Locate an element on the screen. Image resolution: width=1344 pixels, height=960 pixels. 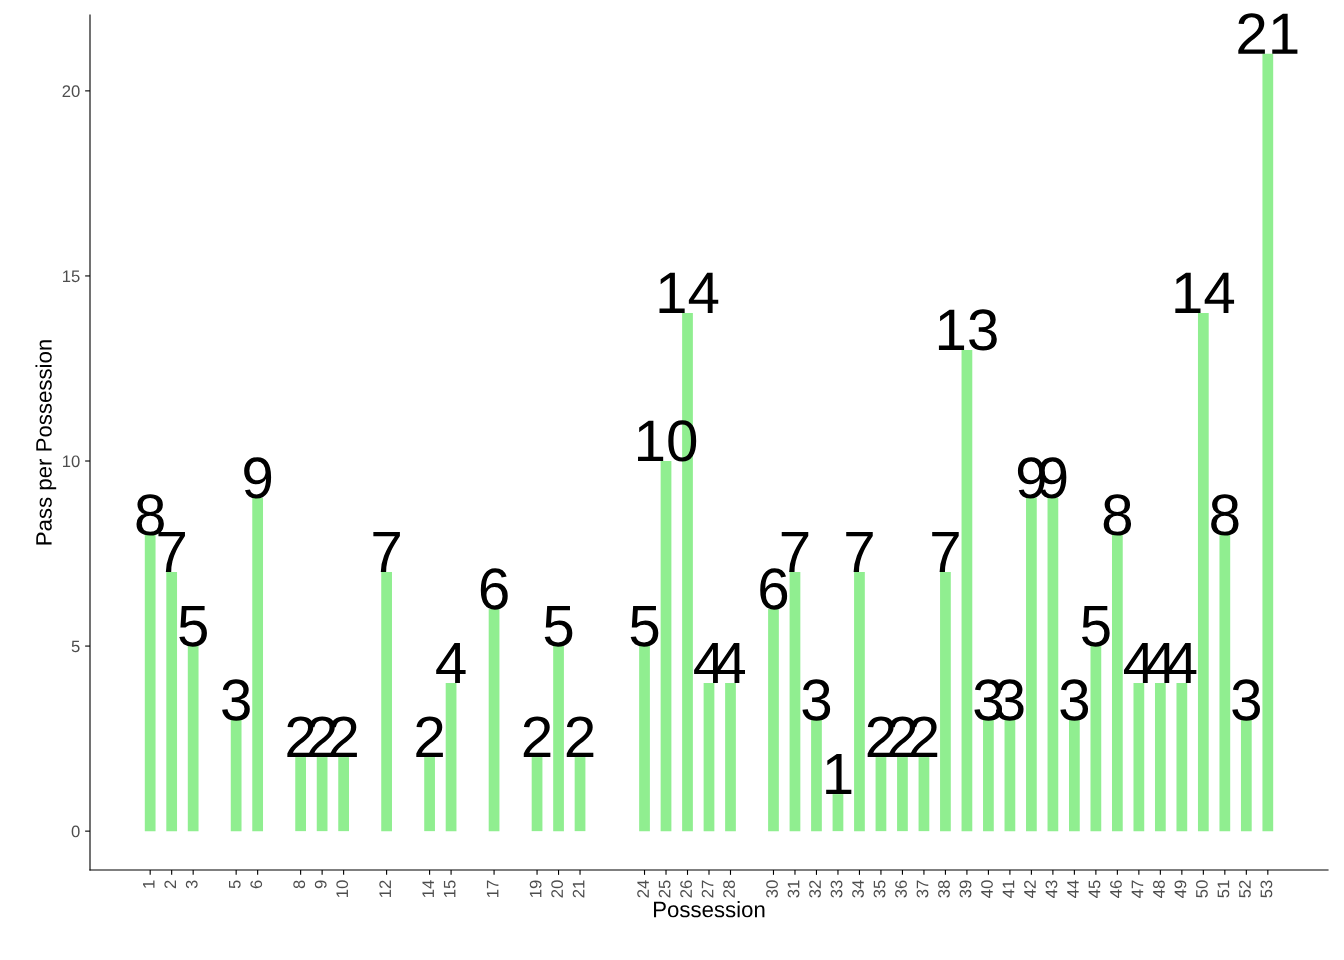
y-tick-label: 0 is located at coordinates (75, 831).